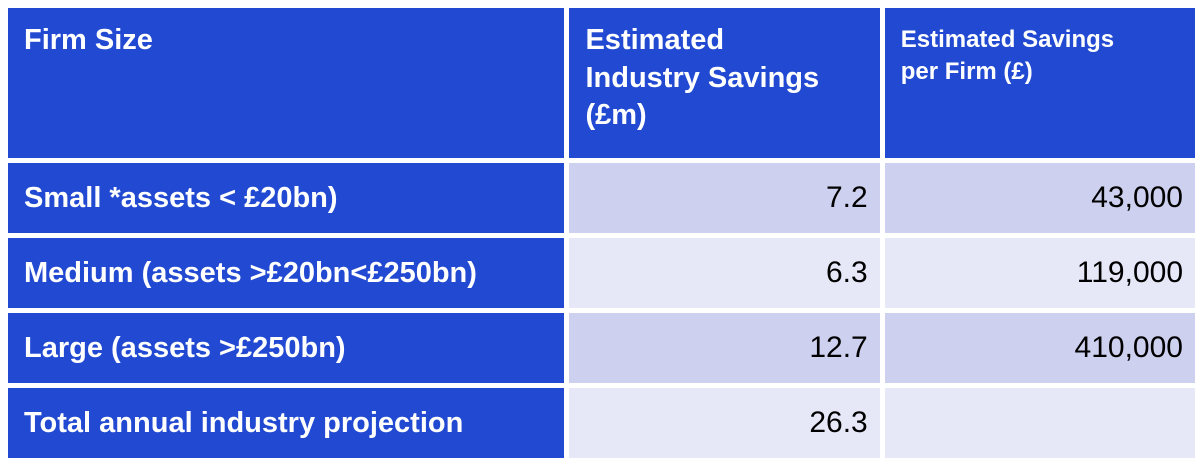 This screenshot has width=1203, height=467. What do you see at coordinates (724, 83) in the screenshot?
I see `header-cell-industry-savings: Estimated Industry Savings (£m)` at bounding box center [724, 83].